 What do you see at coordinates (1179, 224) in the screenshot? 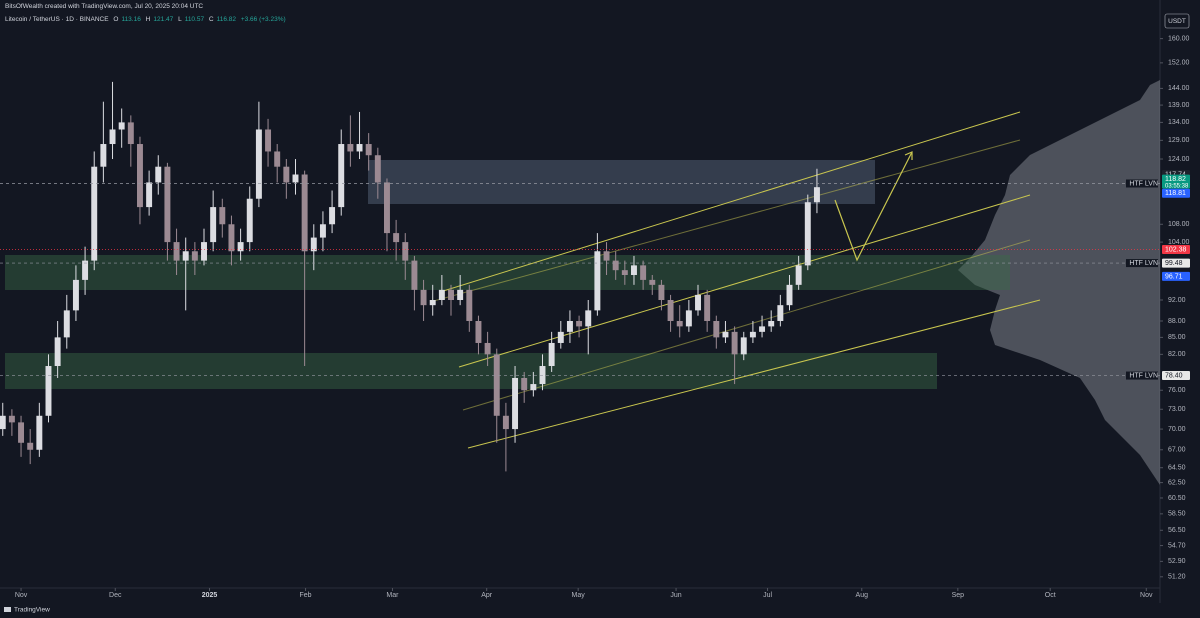
I see `y-tick-label: 108.00` at bounding box center [1179, 224].